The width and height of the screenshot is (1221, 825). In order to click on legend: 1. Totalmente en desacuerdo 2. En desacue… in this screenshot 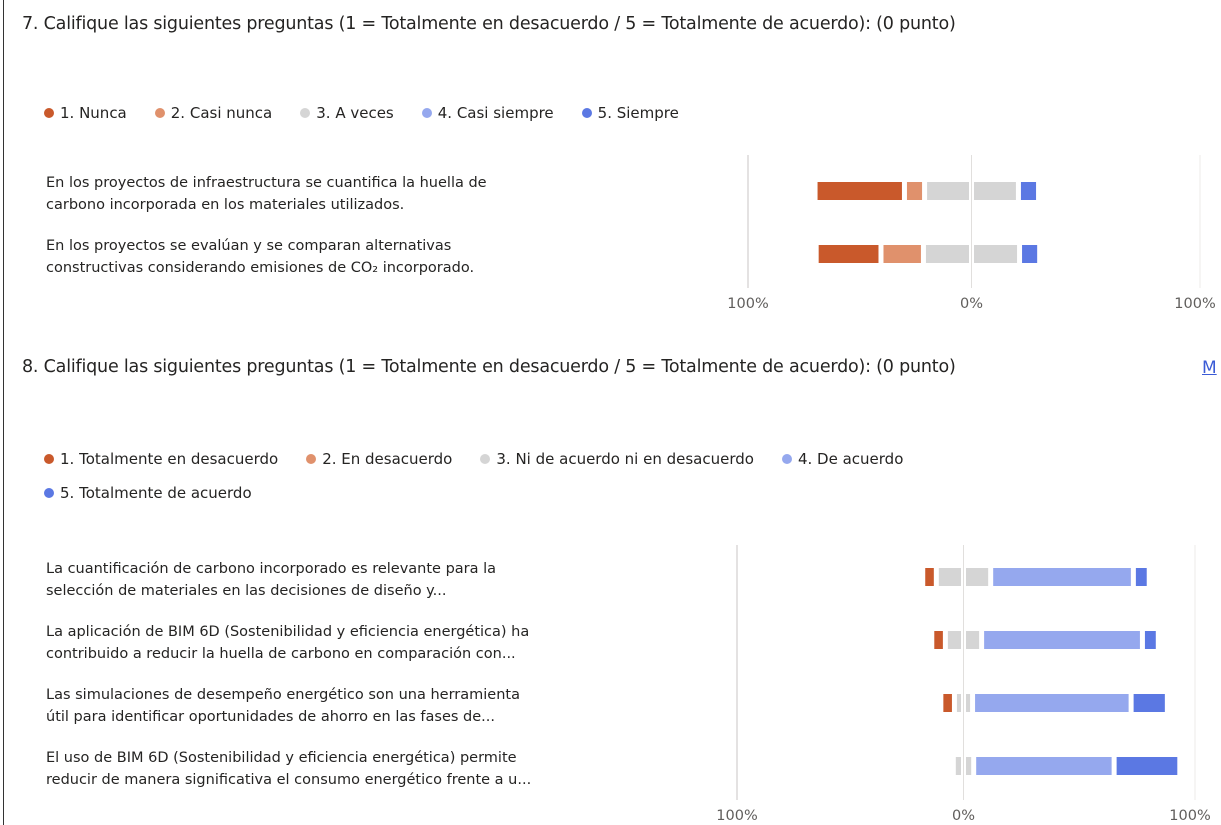, I will do `click(534, 476)`.